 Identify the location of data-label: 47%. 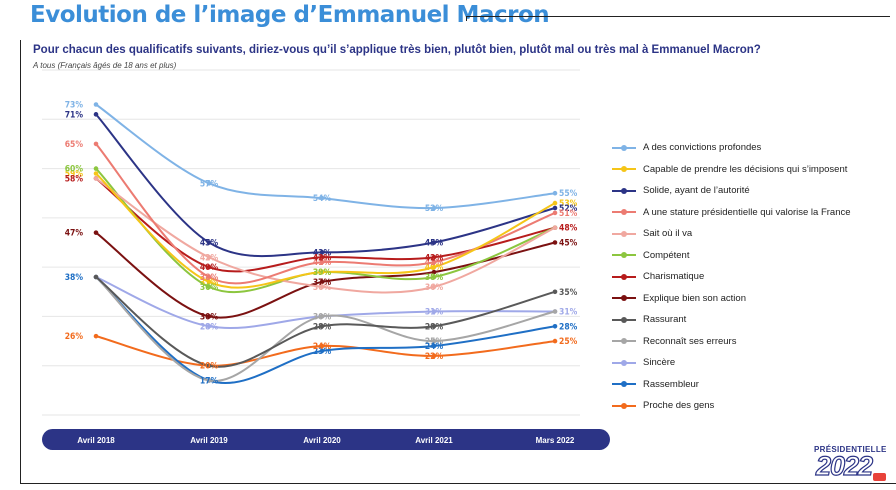
(74, 234).